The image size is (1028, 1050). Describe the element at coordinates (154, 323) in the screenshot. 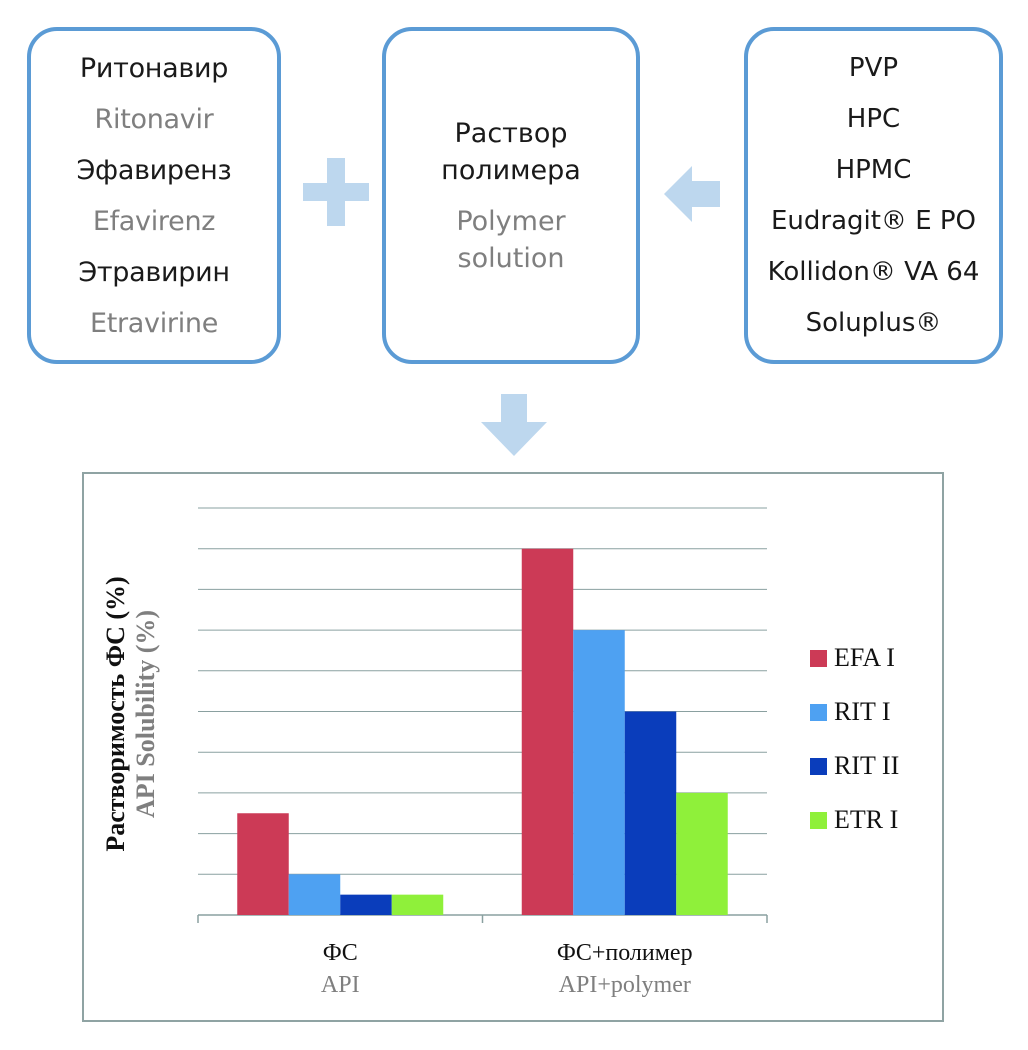

I see `drug-en-etravirine: Etravirine` at that location.